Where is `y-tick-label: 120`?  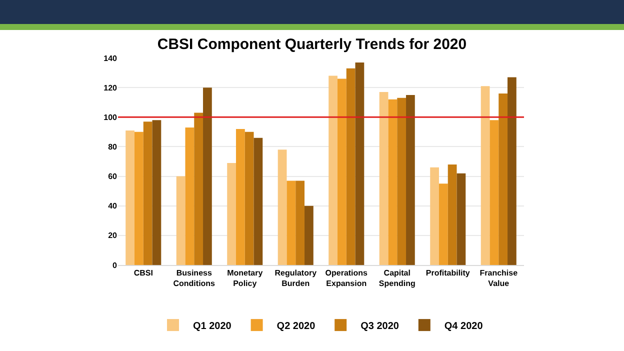
y-tick-label: 120 is located at coordinates (111, 87).